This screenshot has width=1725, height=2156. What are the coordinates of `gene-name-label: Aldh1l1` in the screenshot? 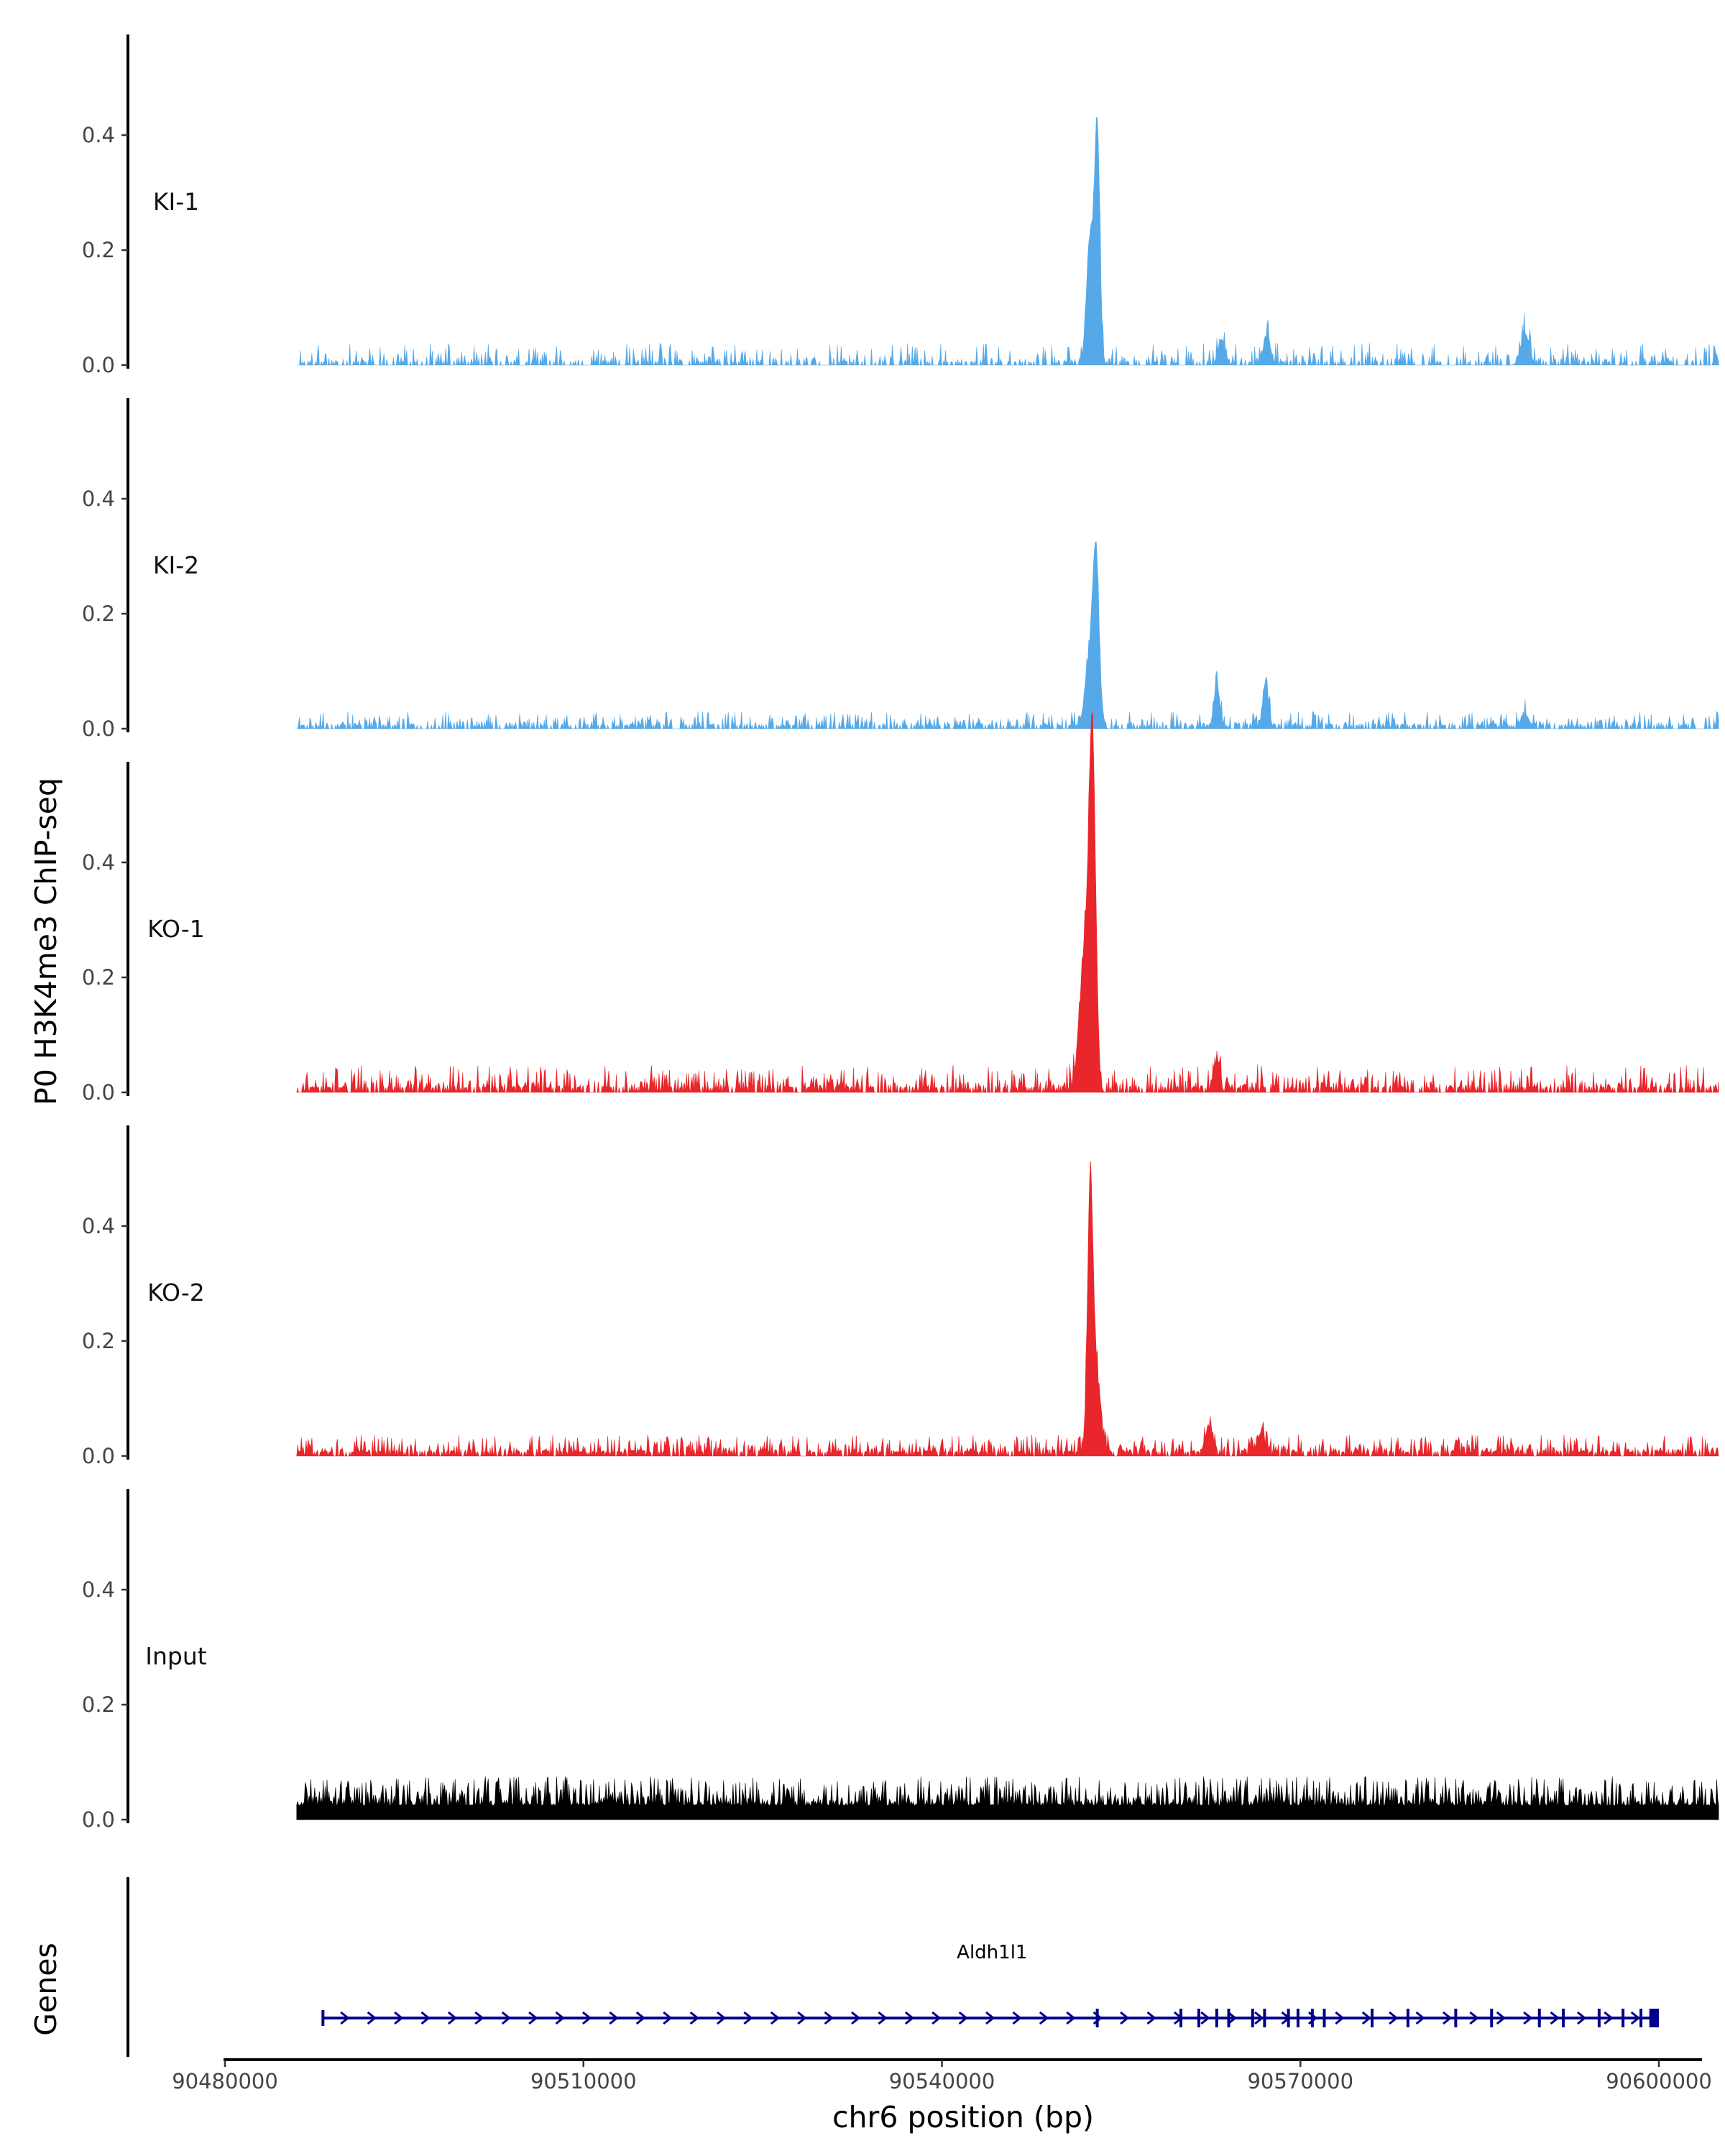 It's located at (992, 1952).